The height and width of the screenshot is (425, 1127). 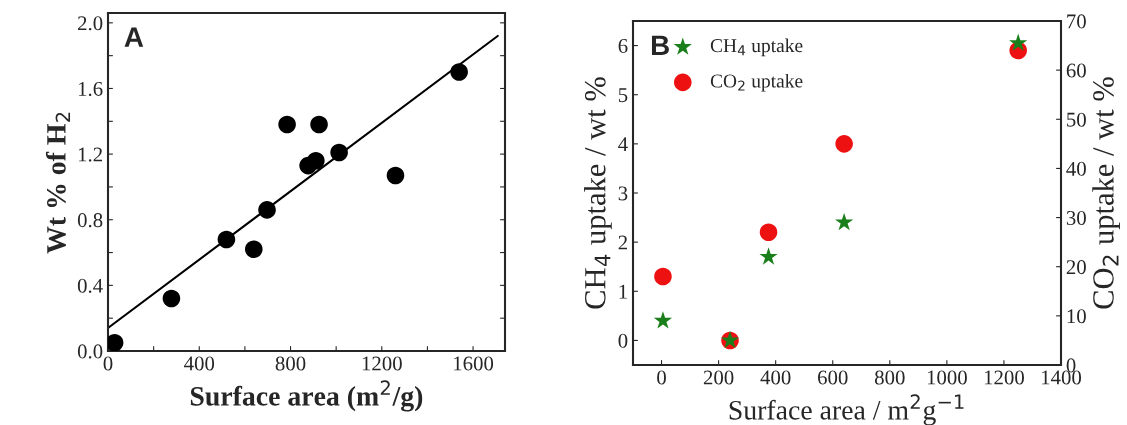 I want to click on y-tick-label: 1, so click(x=623, y=291).